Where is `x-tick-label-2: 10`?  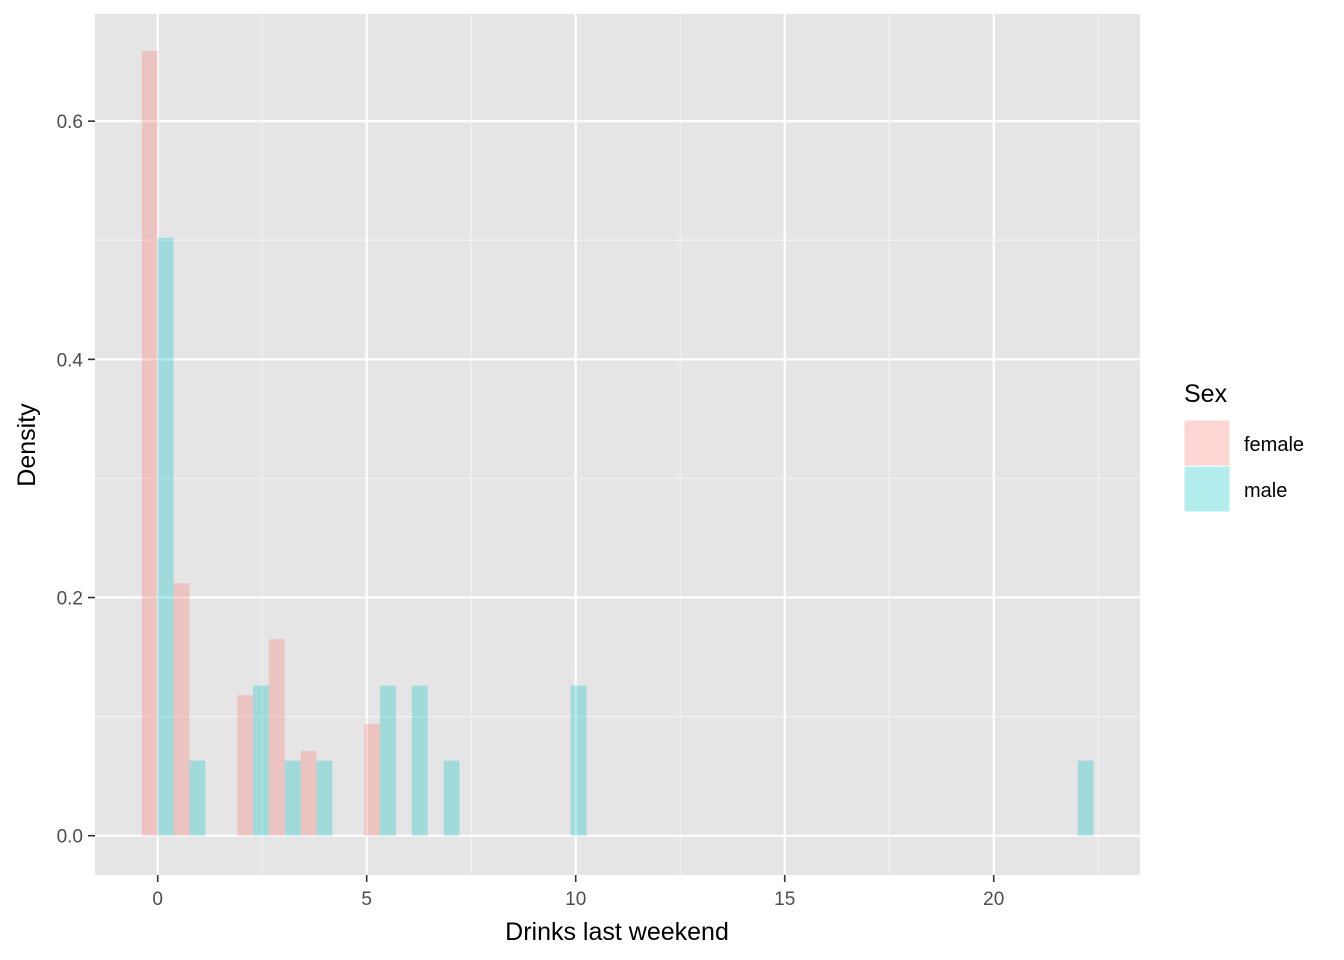 x-tick-label-2: 10 is located at coordinates (575, 899).